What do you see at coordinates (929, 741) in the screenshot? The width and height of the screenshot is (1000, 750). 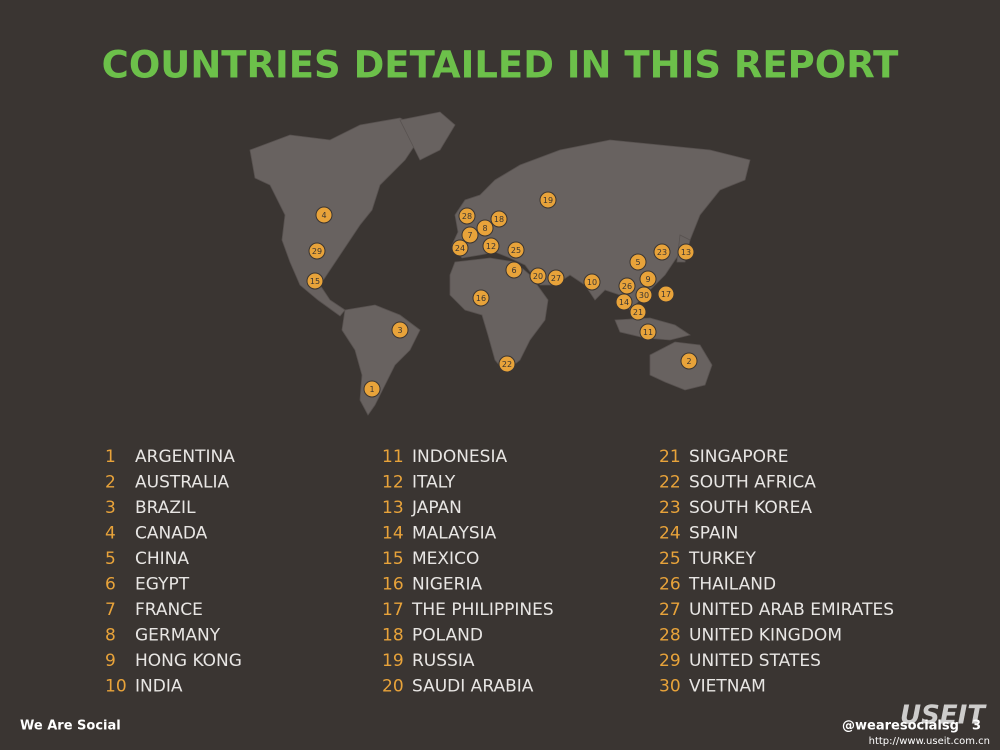 I see `watermark-url: http://www.useit.com.cn` at bounding box center [929, 741].